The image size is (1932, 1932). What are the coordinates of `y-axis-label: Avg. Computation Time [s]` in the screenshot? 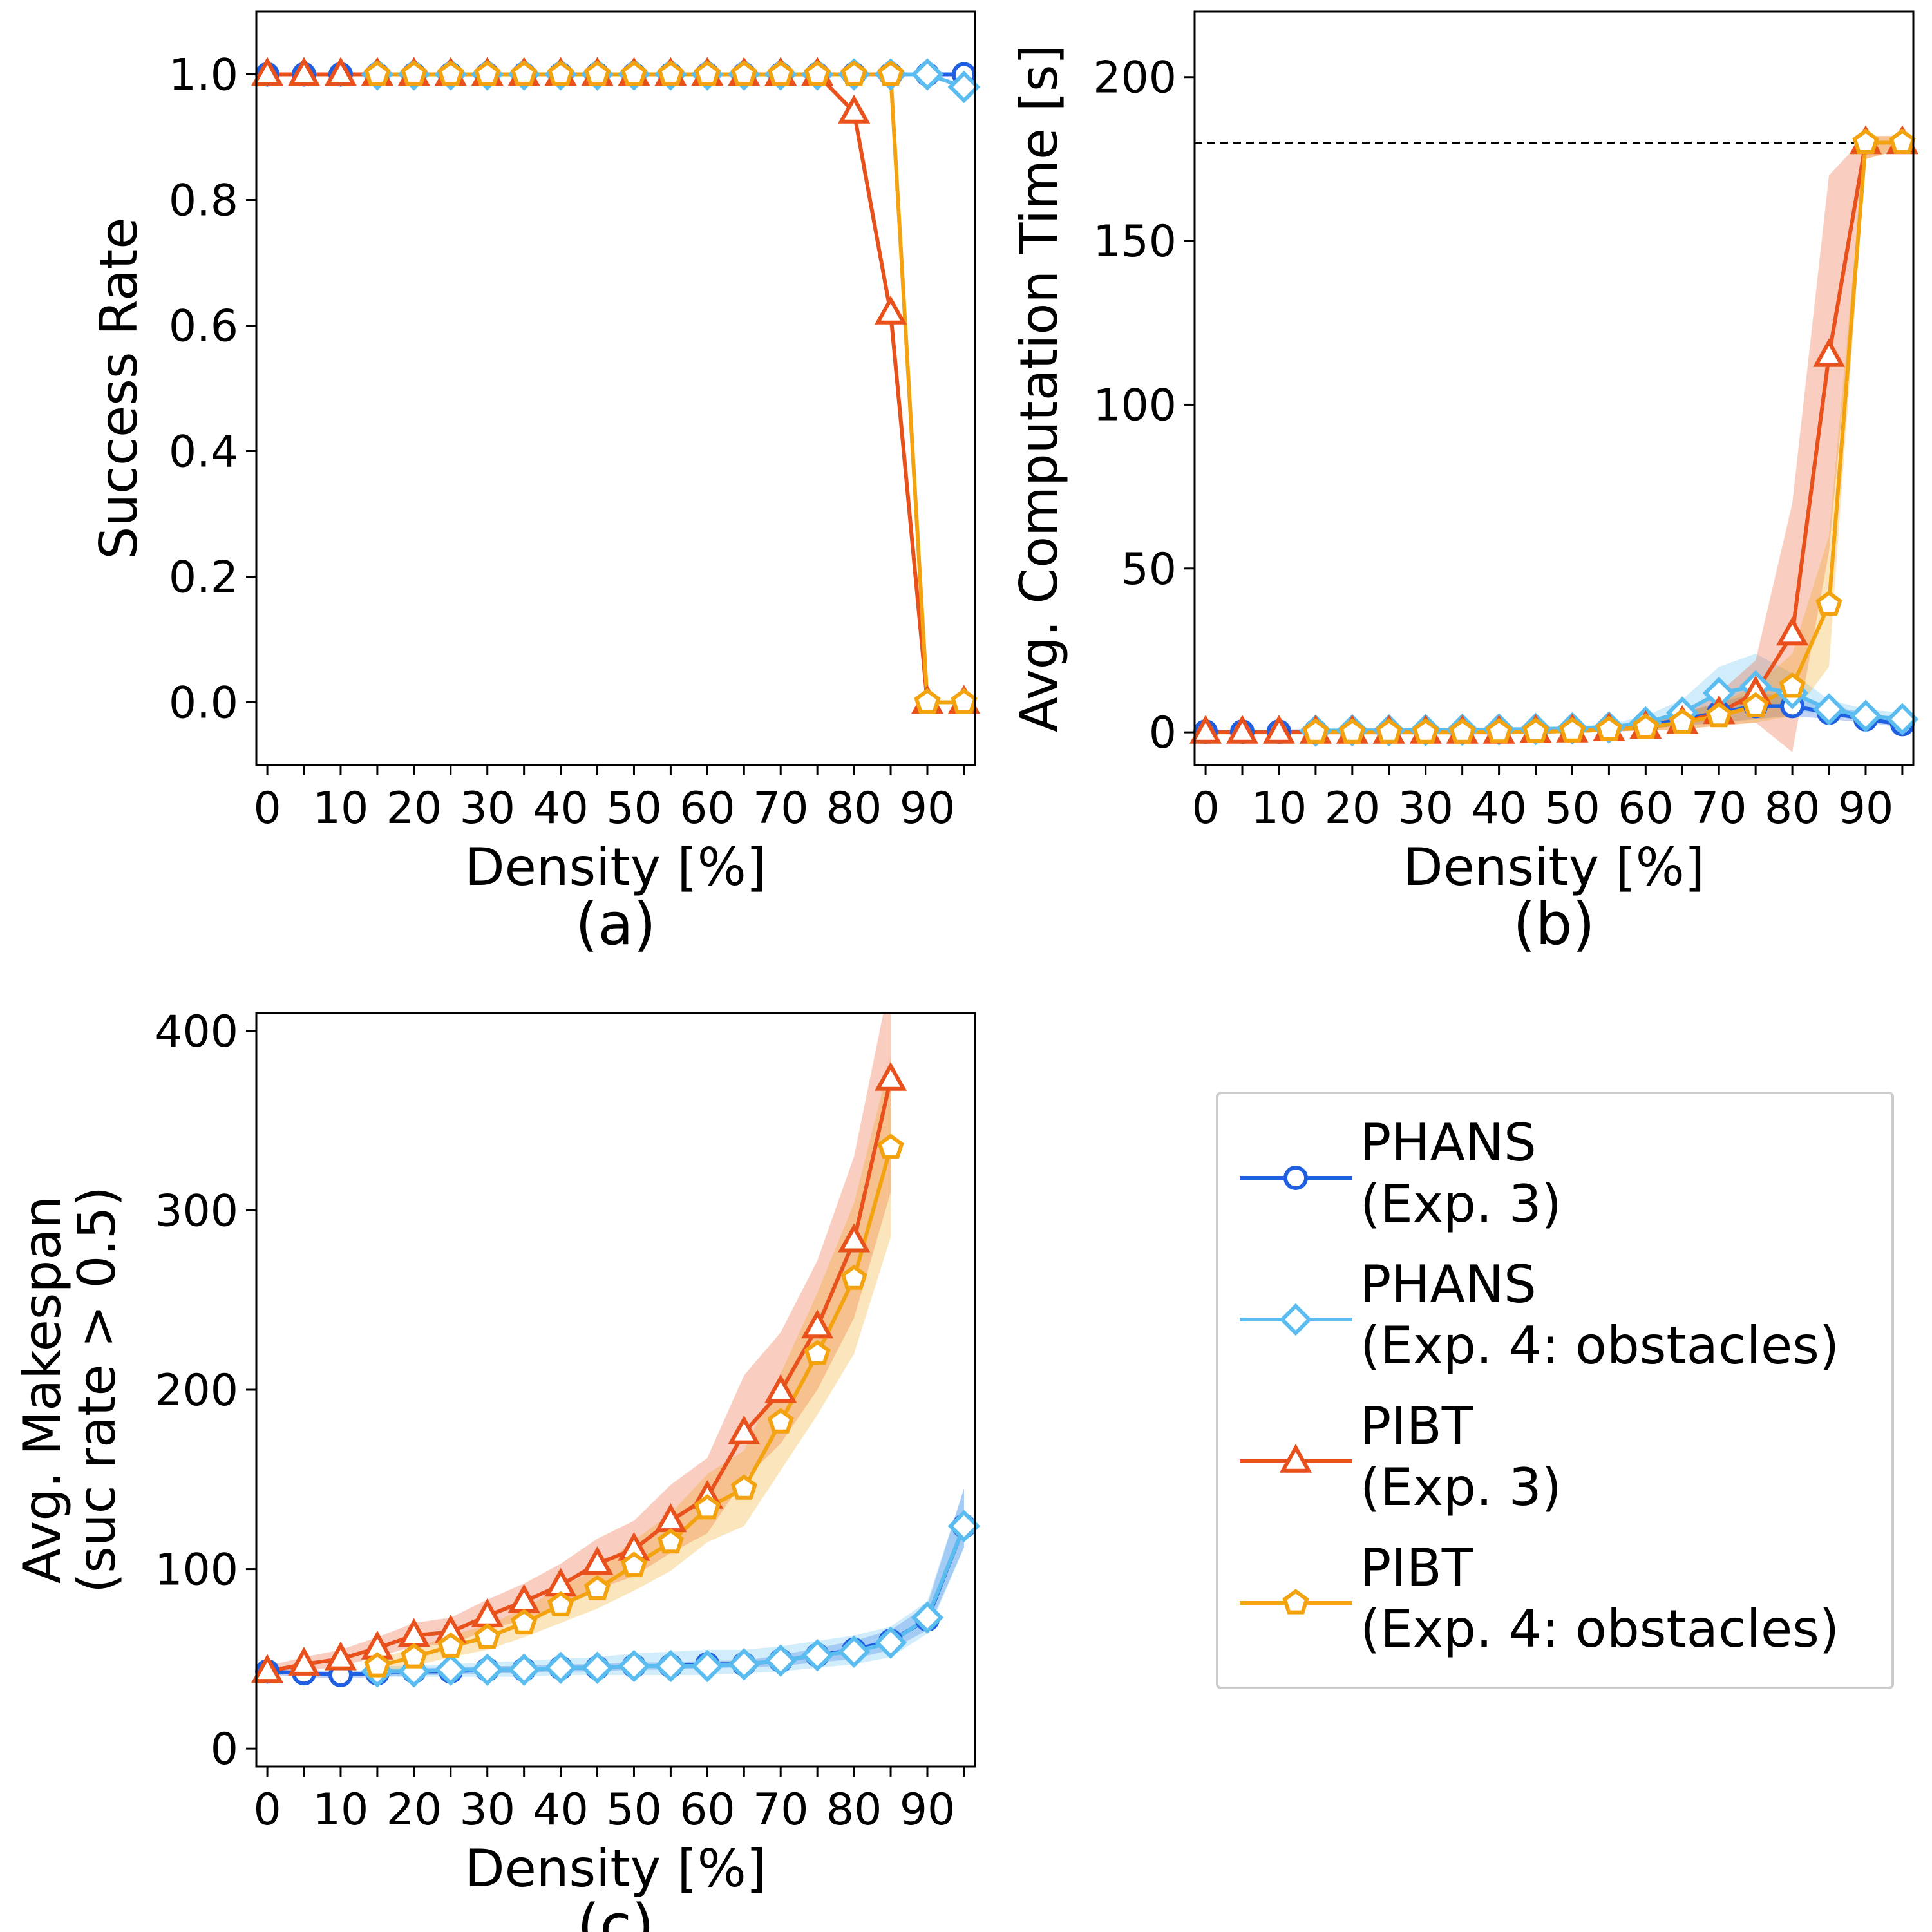 It's located at (1039, 388).